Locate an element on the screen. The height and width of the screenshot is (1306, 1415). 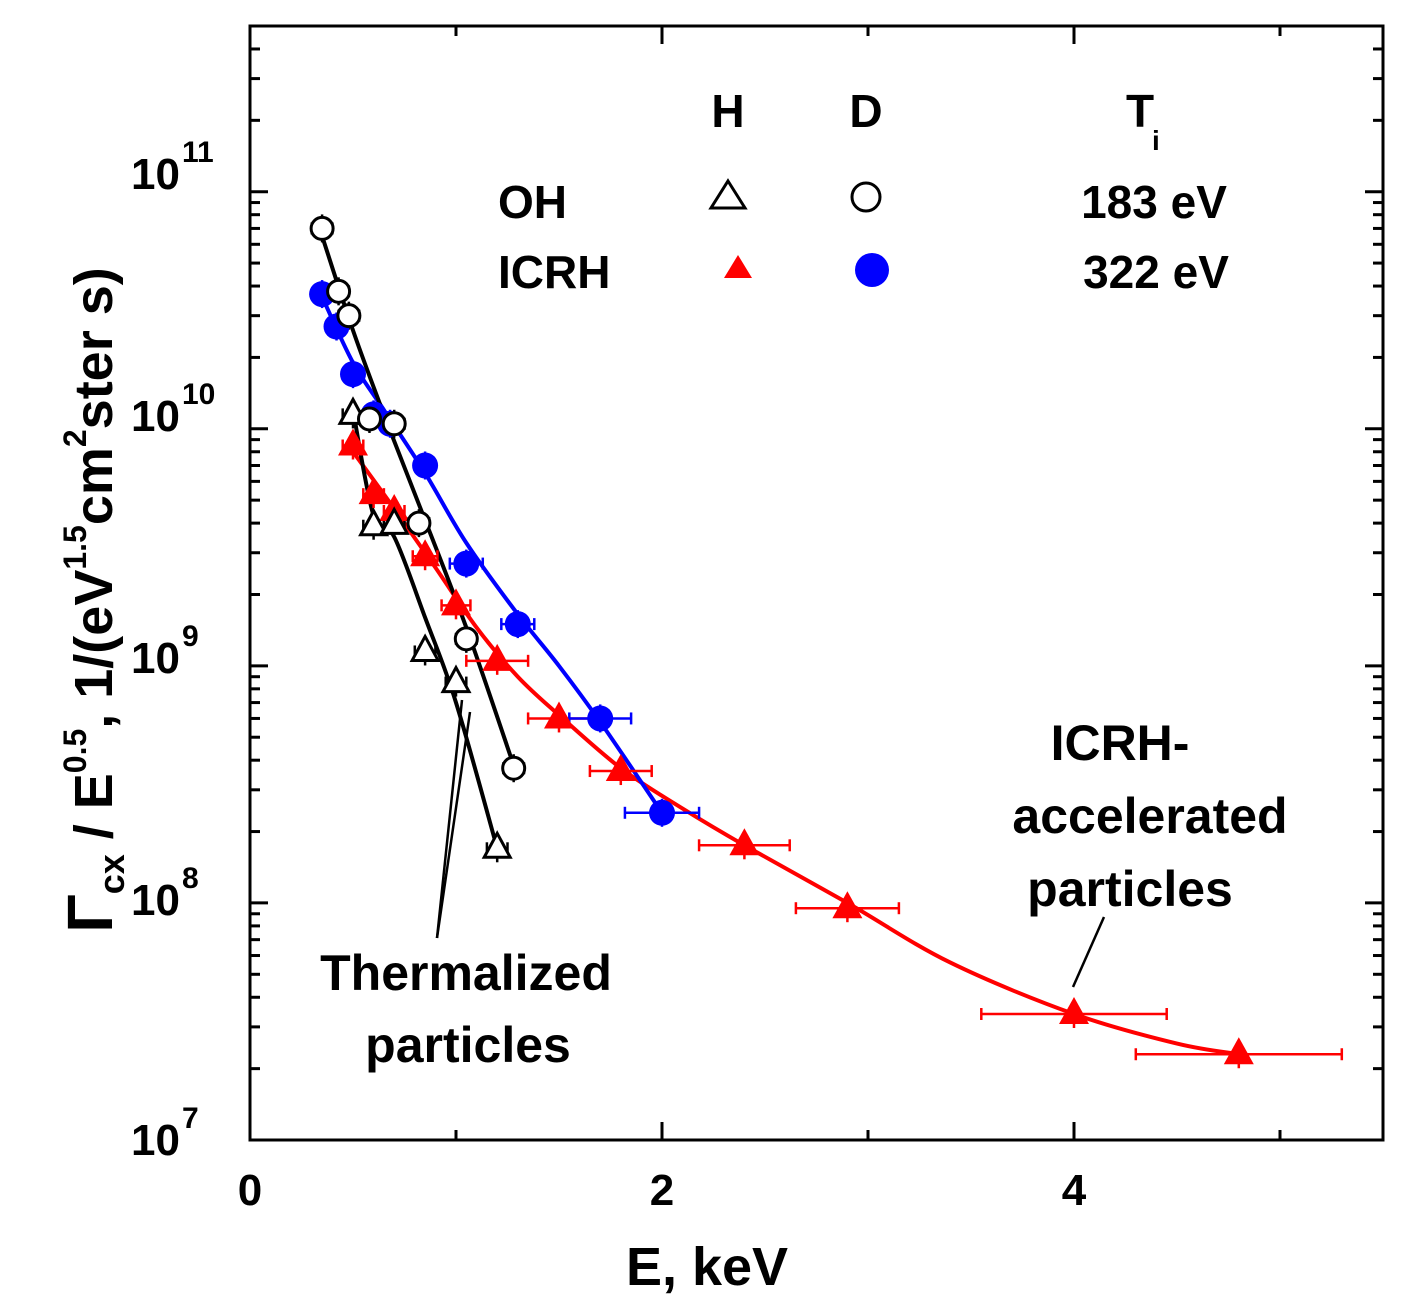
legend-ti-icrh: 322 eV is located at coordinates (1156, 272).